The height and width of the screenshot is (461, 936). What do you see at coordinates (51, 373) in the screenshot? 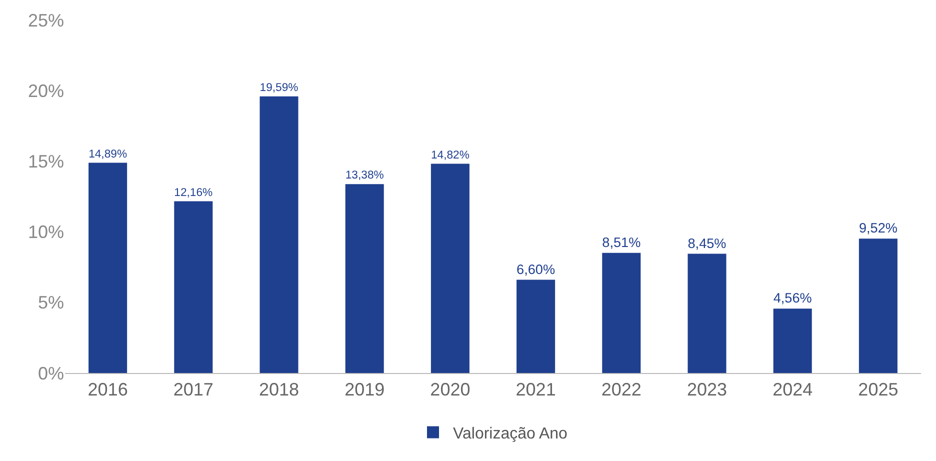
I see `y-tick-label: 0%` at bounding box center [51, 373].